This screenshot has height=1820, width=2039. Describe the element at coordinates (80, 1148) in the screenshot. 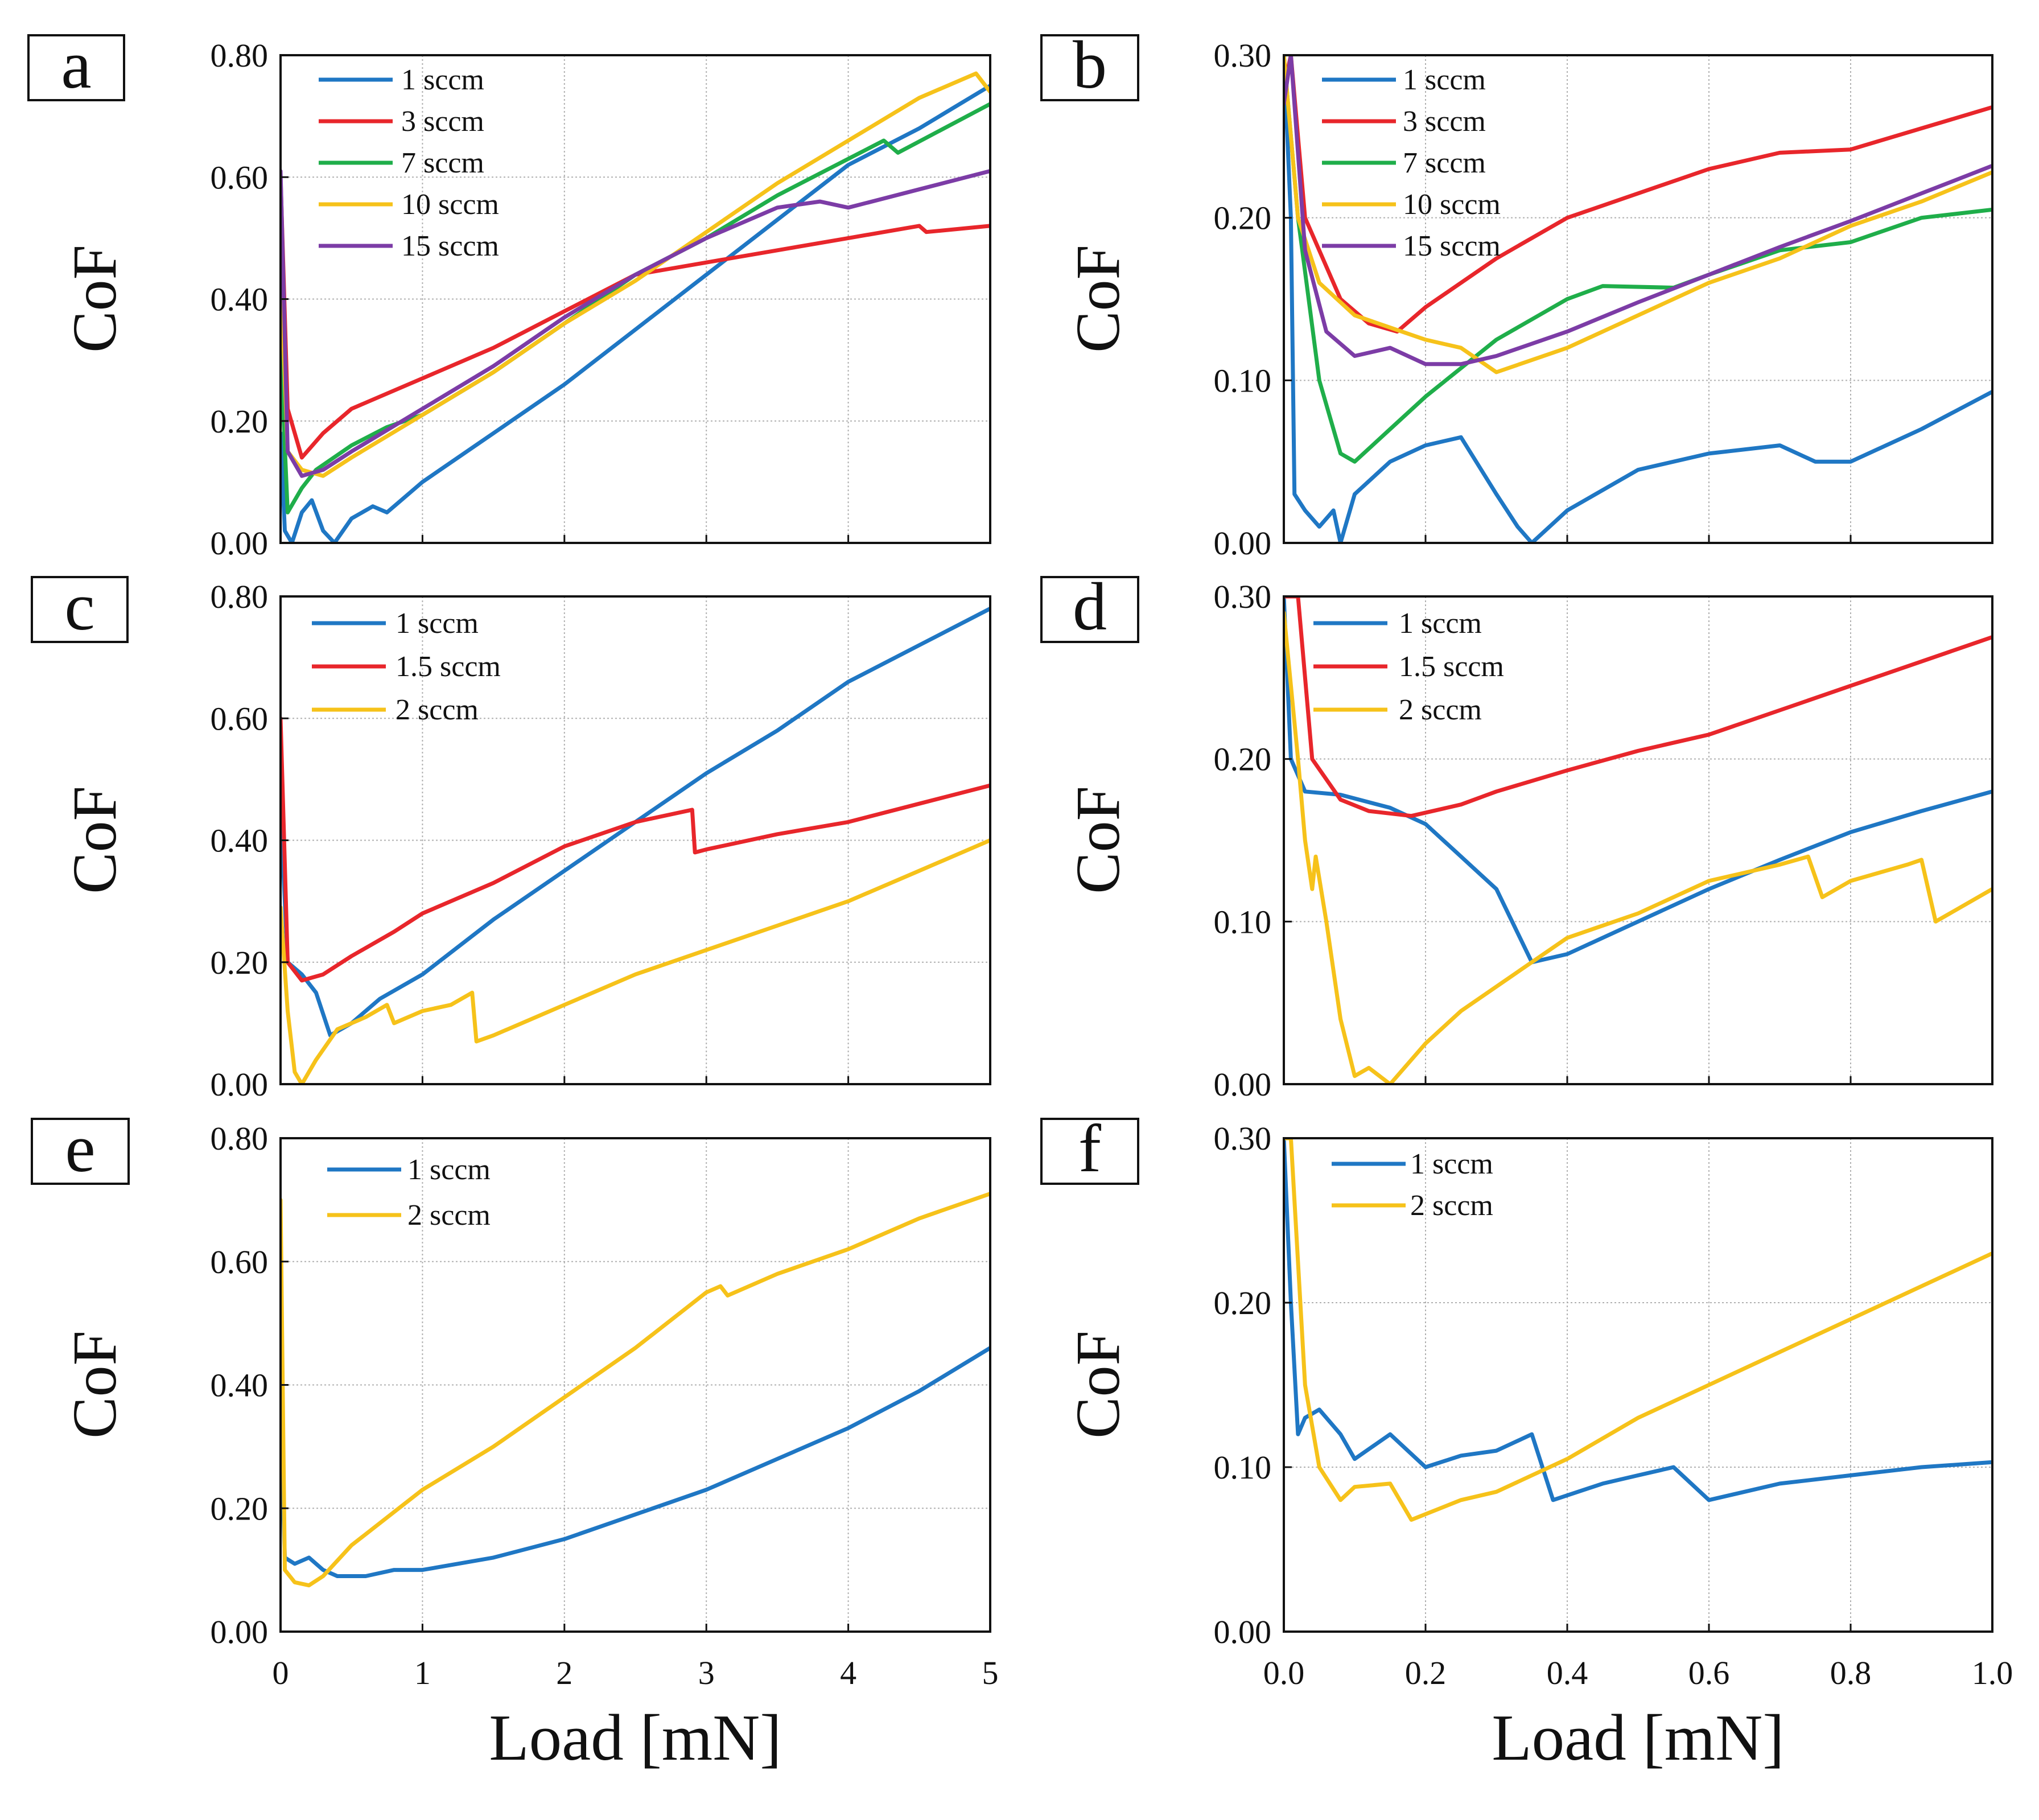

I see `panel-letter: e` at that location.